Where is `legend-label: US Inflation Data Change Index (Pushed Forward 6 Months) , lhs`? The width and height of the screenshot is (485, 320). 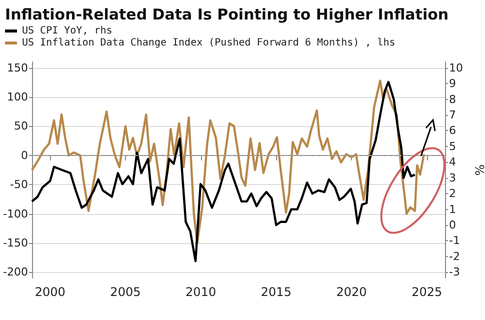
legend-label: US Inflation Data Change Index (Pushed Forward 6 Months) , lhs is located at coordinates (209, 43).